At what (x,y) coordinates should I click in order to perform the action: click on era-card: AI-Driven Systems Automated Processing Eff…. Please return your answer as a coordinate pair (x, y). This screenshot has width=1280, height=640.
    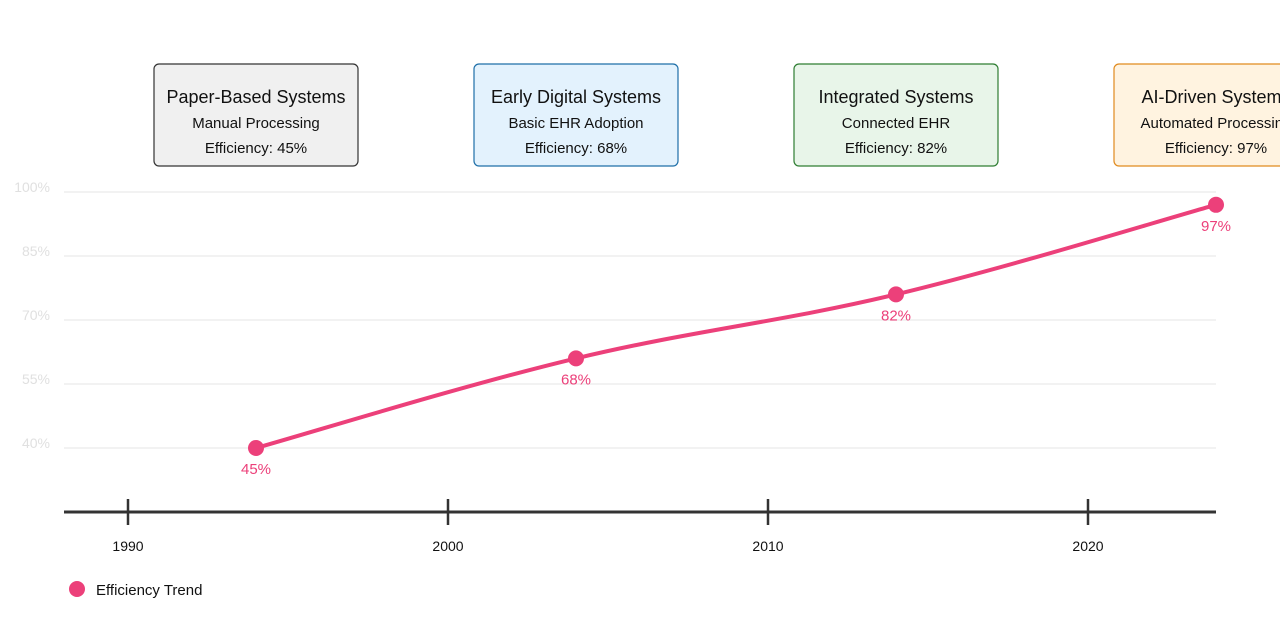
    Looking at the image, I should click on (1196, 115).